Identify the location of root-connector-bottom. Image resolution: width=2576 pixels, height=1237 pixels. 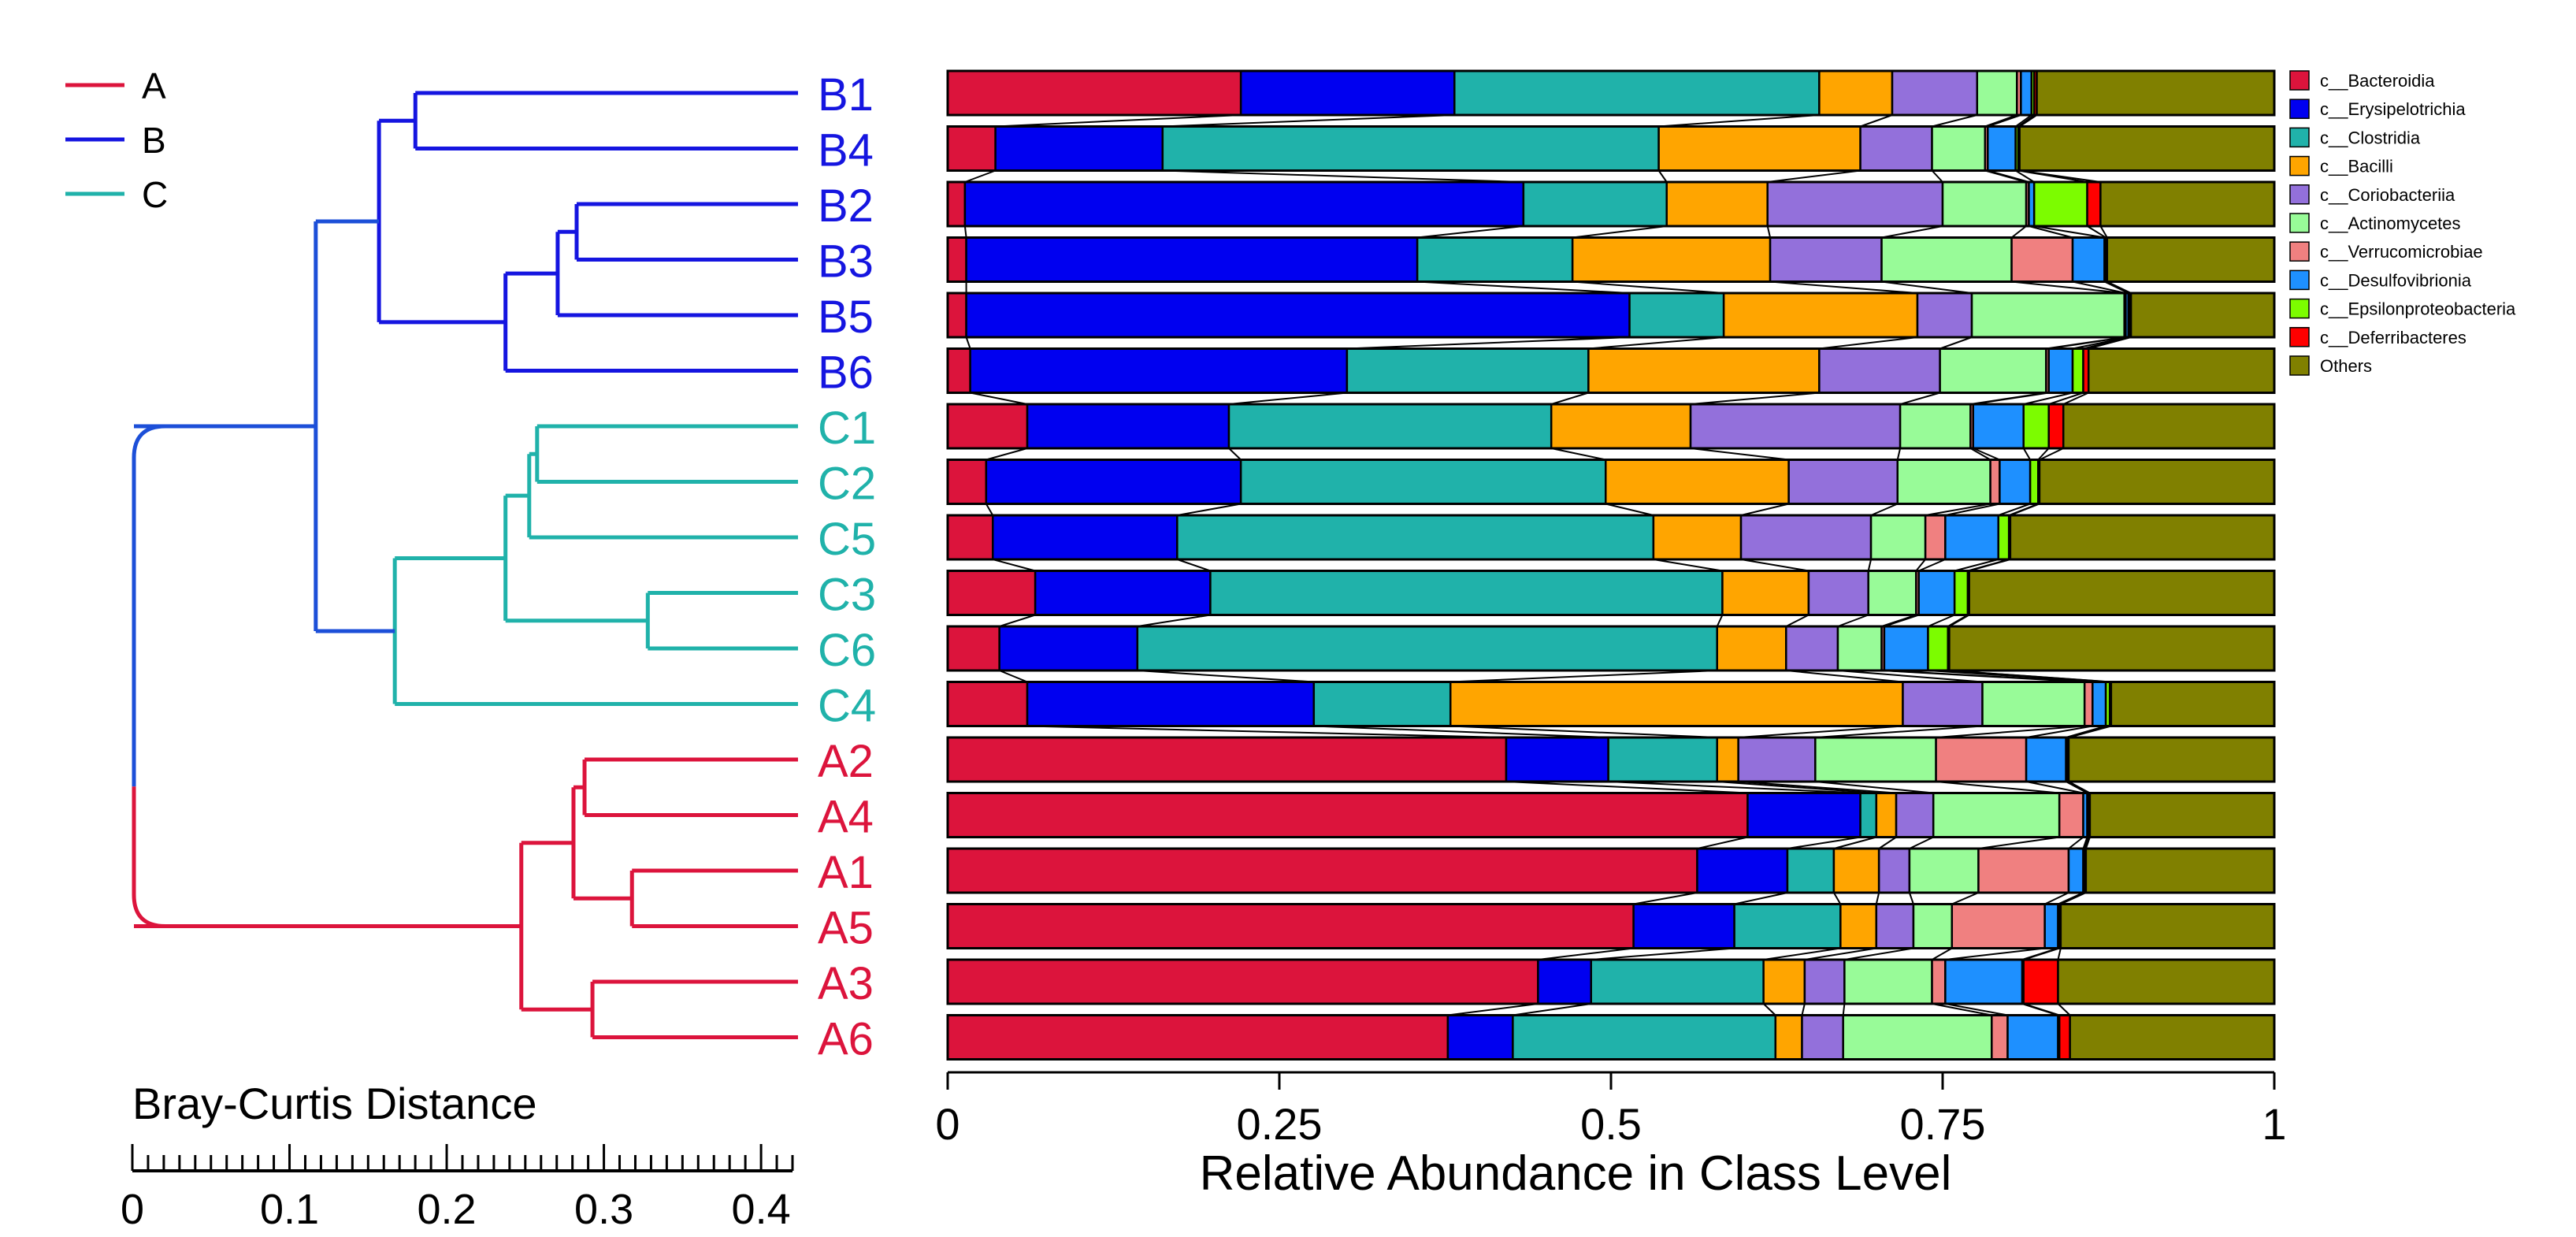
(149, 857).